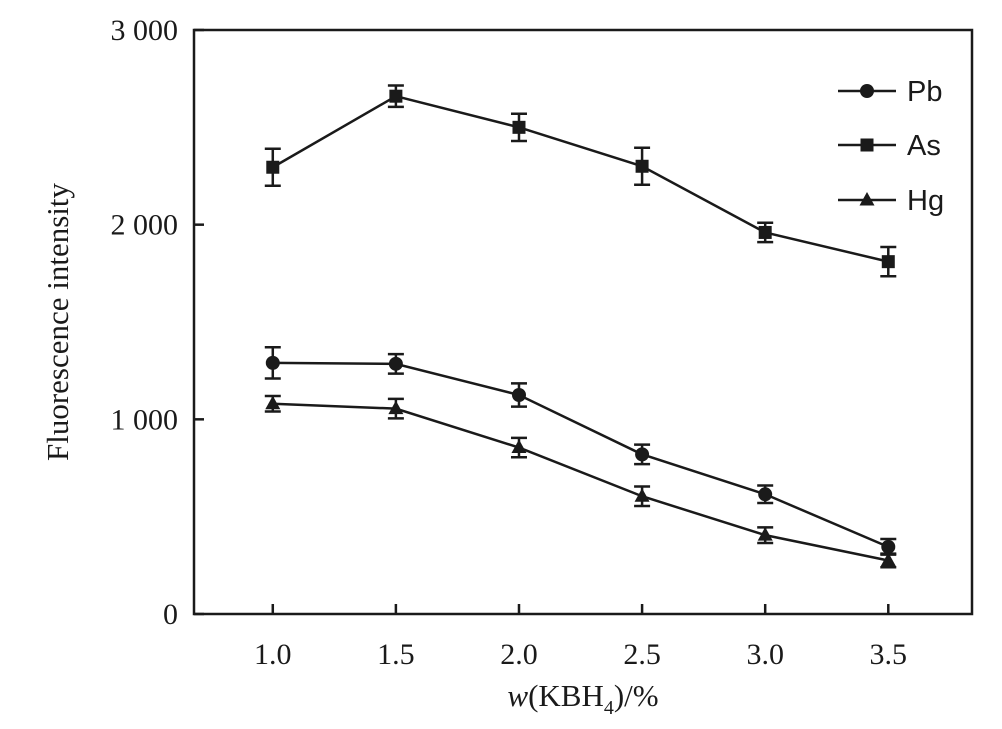 The width and height of the screenshot is (1002, 729). I want to click on x-tick-label: 2.5, so click(642, 654).